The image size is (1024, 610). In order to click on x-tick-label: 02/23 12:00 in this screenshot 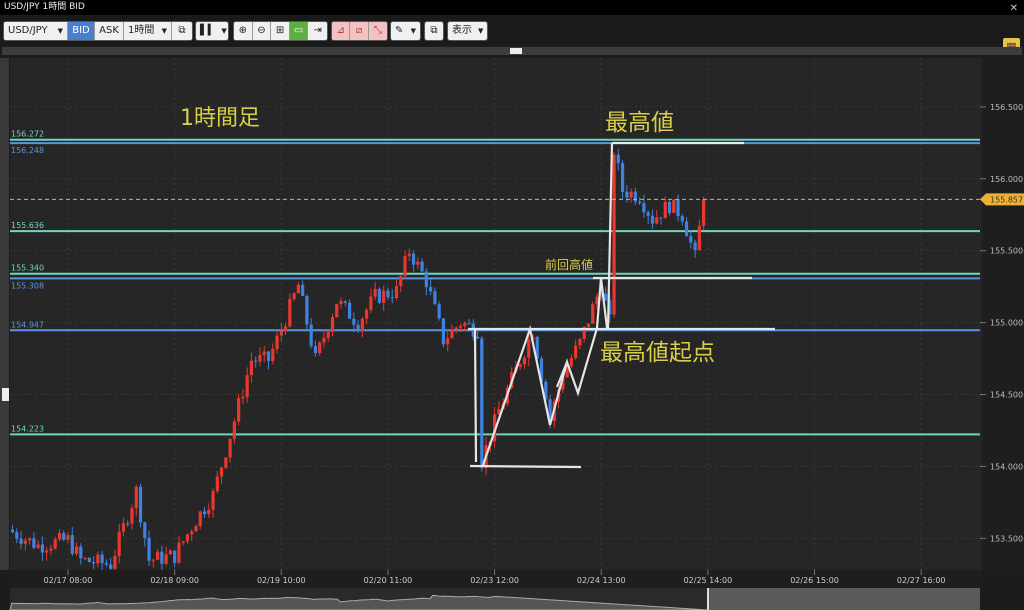, I will do `click(494, 580)`.